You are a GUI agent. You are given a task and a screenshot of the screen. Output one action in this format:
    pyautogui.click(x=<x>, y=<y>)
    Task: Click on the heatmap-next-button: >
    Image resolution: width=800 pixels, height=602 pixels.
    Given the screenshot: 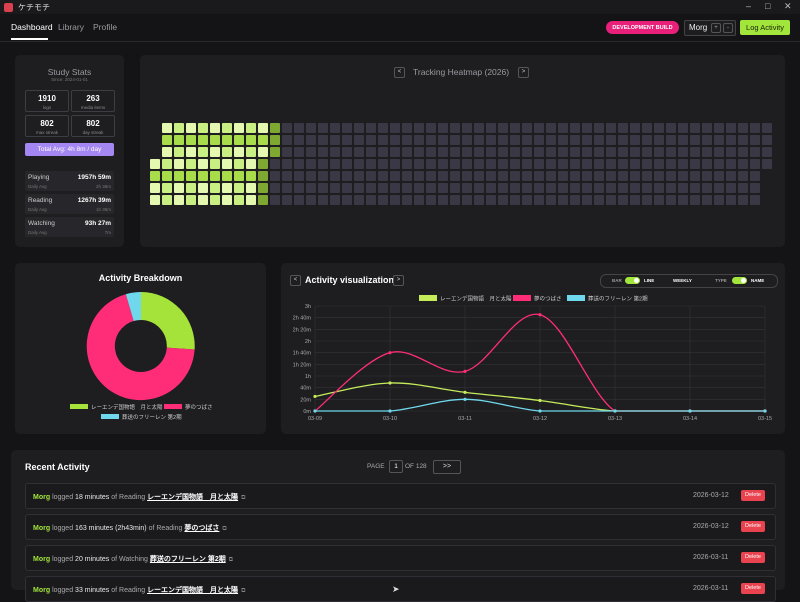 What is the action you would take?
    pyautogui.click(x=523, y=72)
    